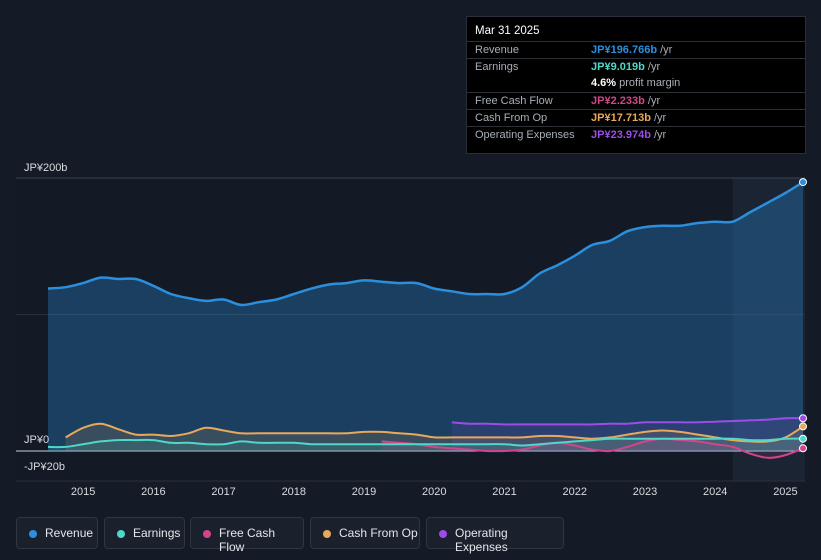 The image size is (821, 560). What do you see at coordinates (645, 492) in the screenshot?
I see `x-tick-label: 2023` at bounding box center [645, 492].